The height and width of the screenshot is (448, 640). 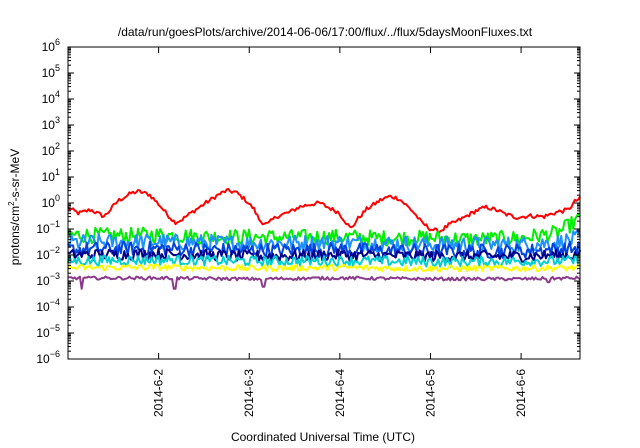 What do you see at coordinates (48, 331) in the screenshot?
I see `y-tick-label: 10⁻⁵` at bounding box center [48, 331].